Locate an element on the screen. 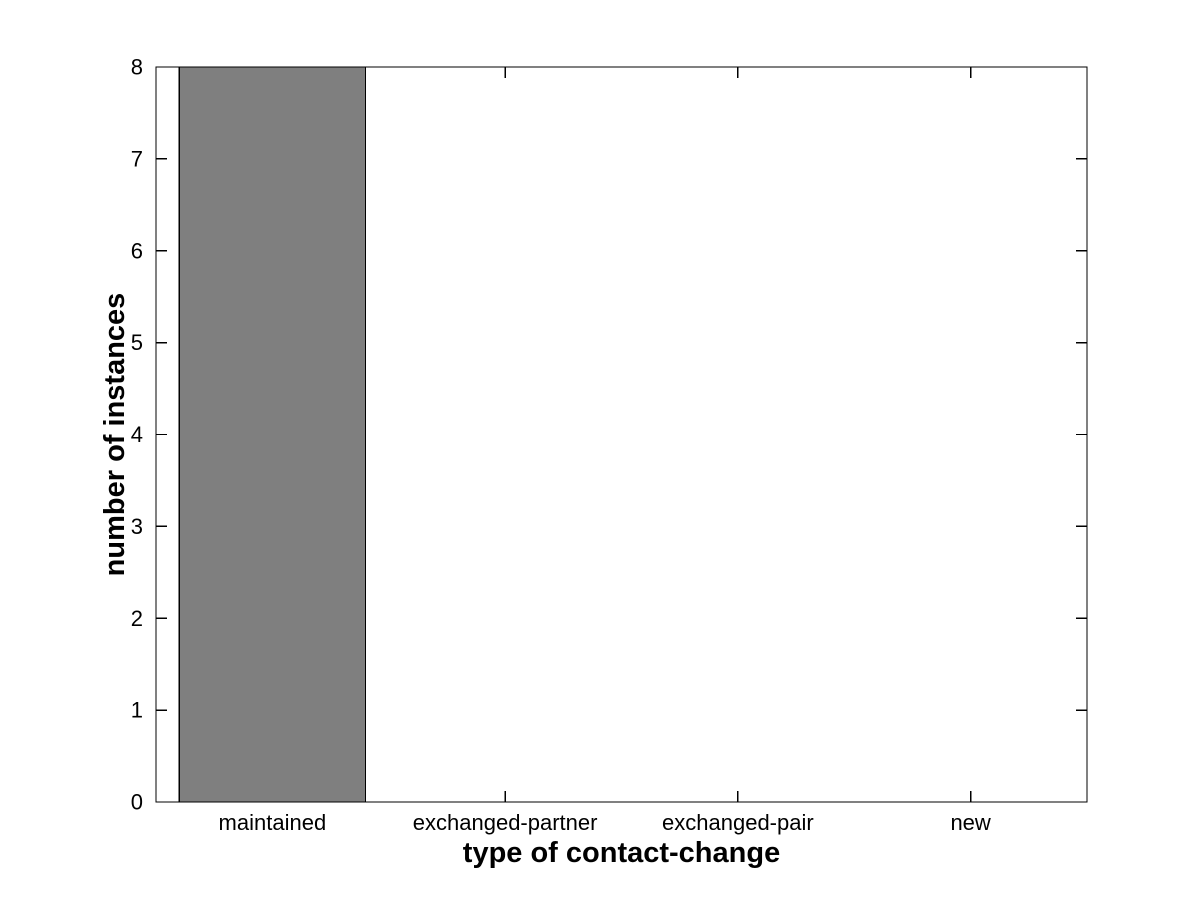 This screenshot has width=1201, height=901. y-tick-label: 0 is located at coordinates (137, 802).